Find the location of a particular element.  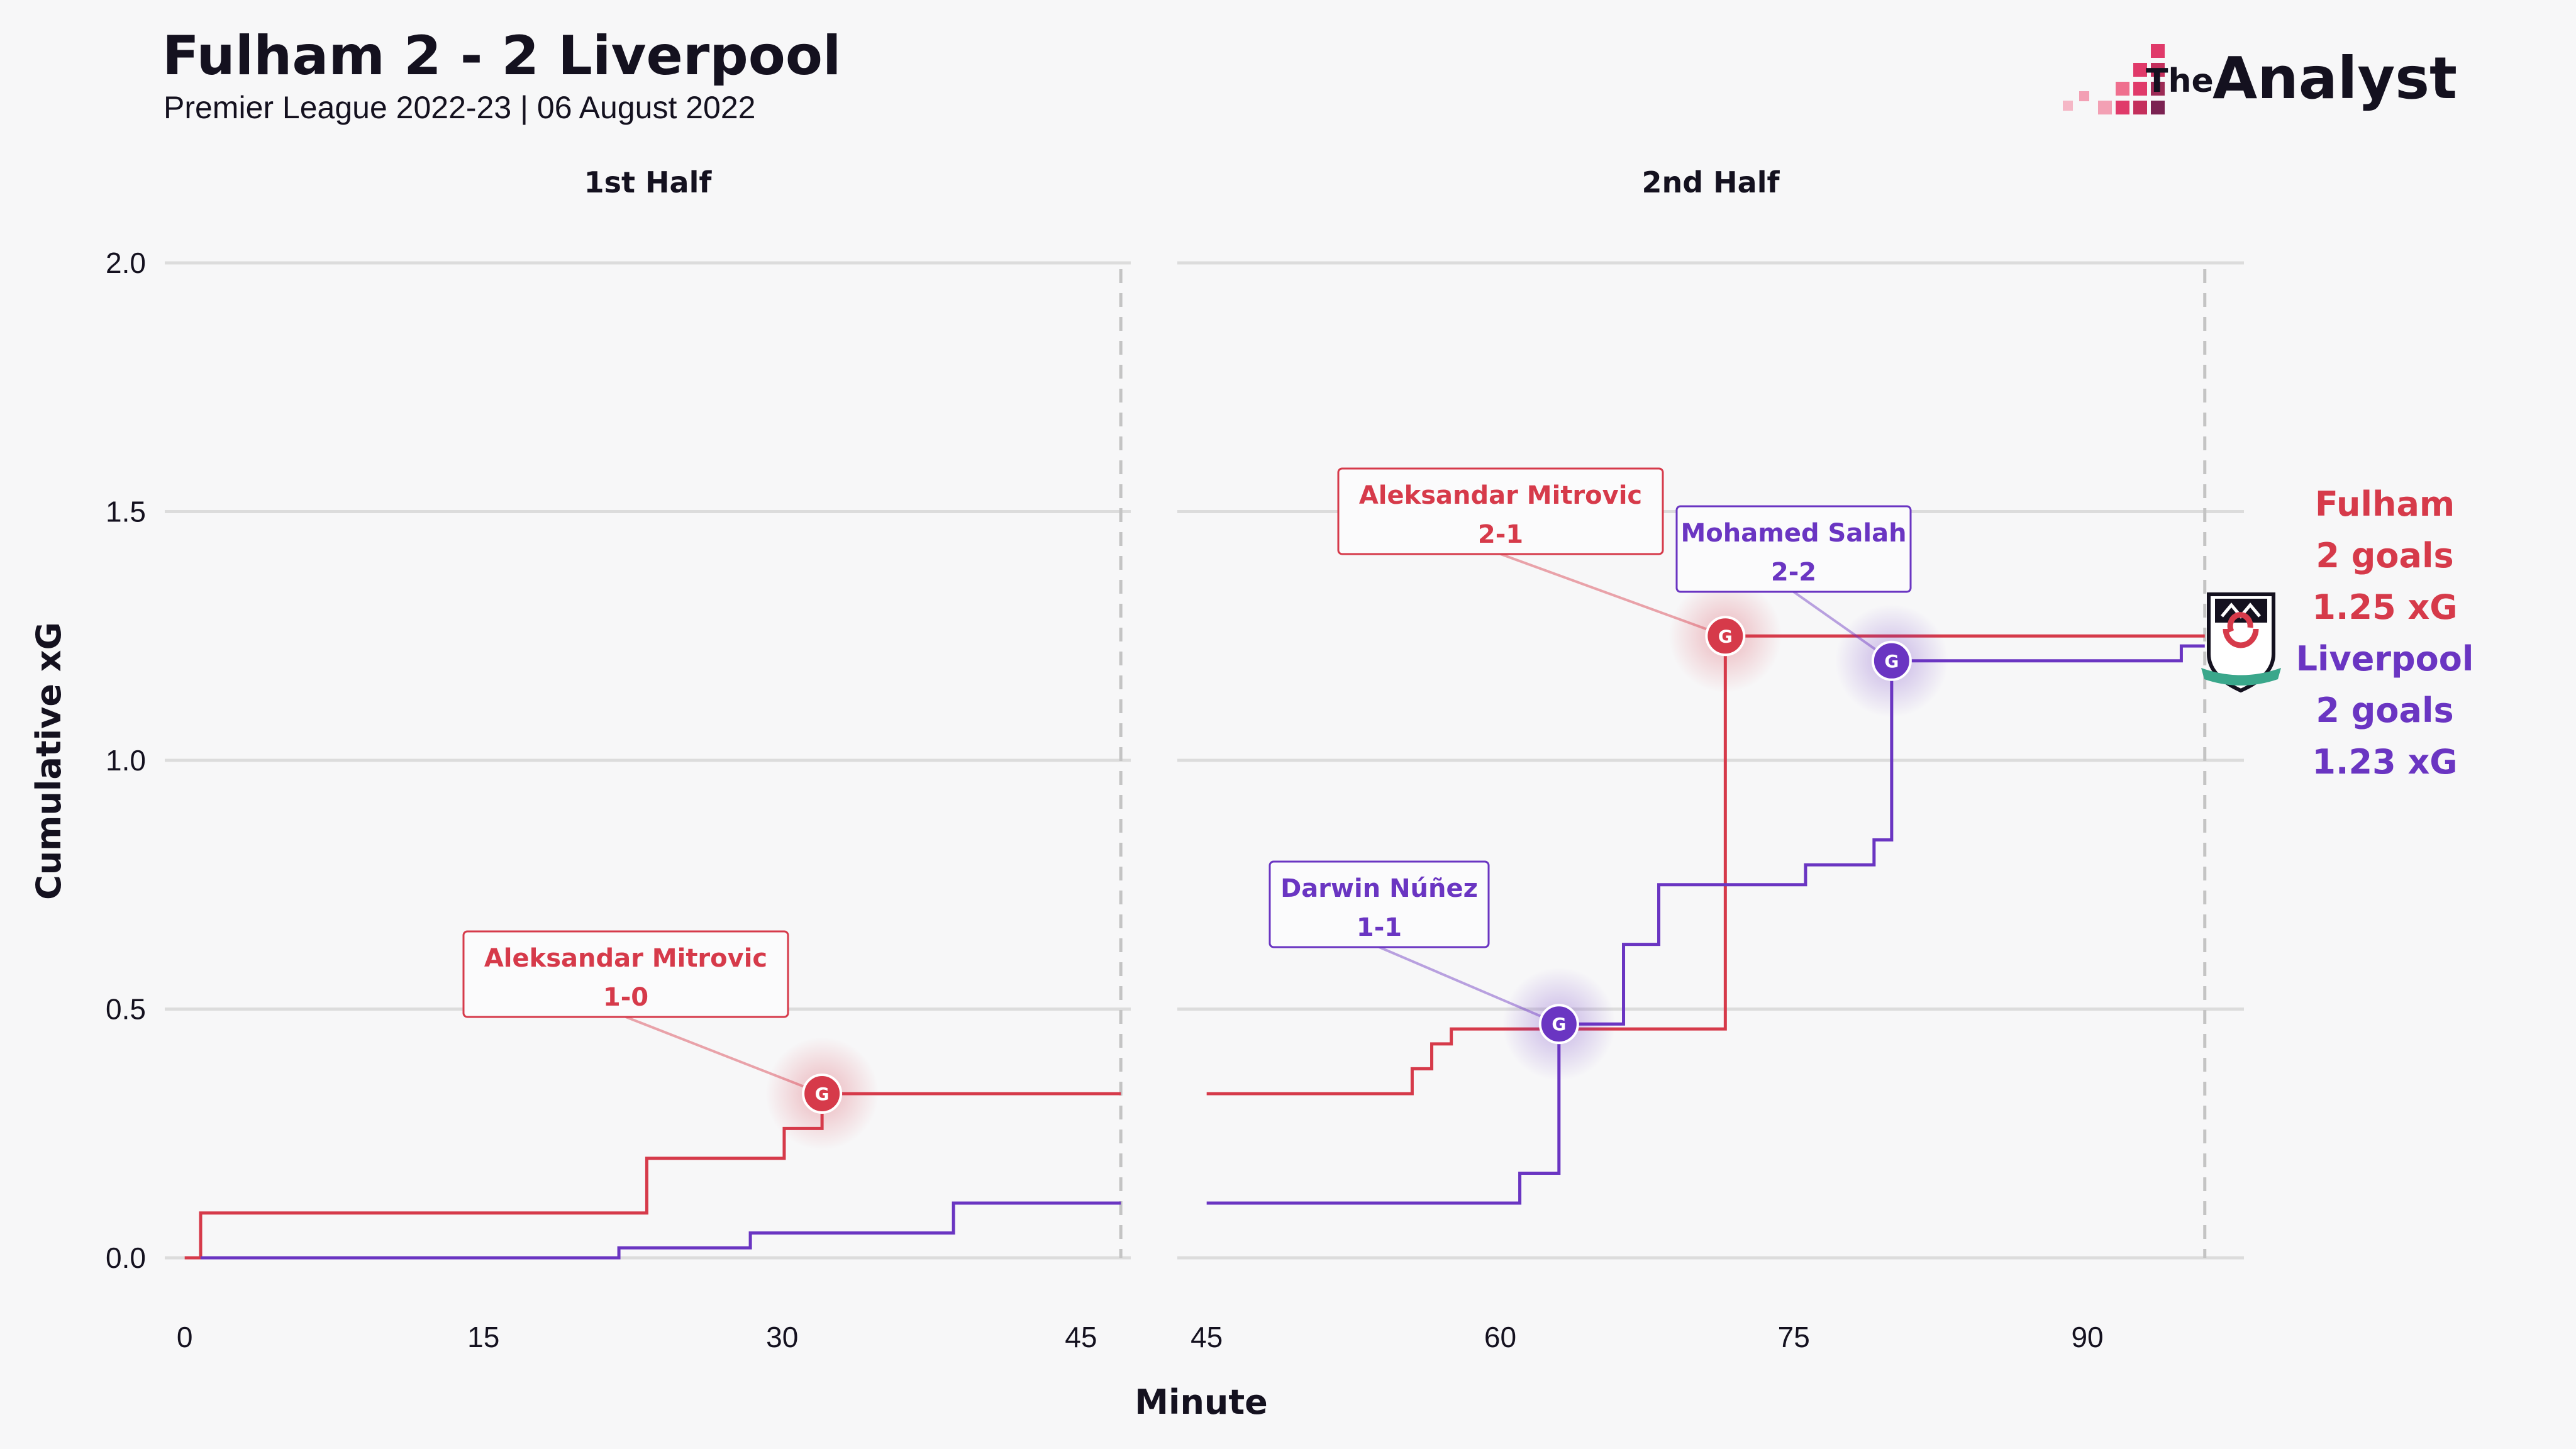

brand-name: Analyst is located at coordinates (2334, 78).